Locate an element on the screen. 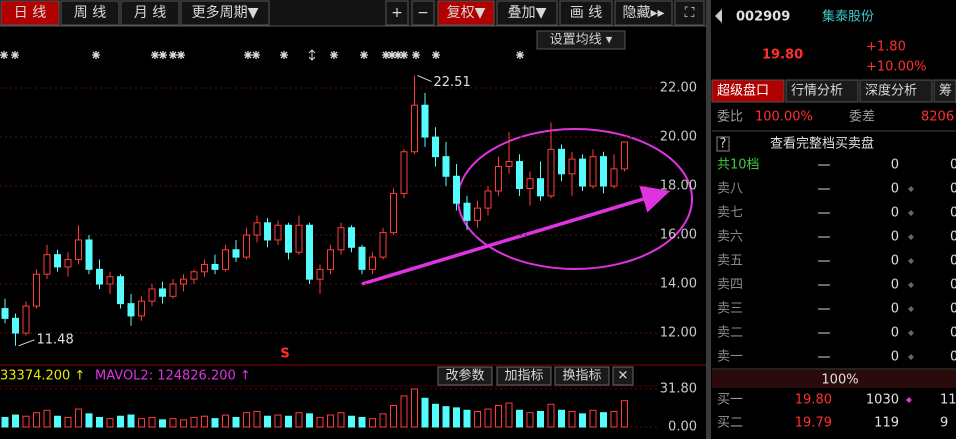 This screenshot has width=956, height=439. tool-label: ⛶ is located at coordinates (690, 13).